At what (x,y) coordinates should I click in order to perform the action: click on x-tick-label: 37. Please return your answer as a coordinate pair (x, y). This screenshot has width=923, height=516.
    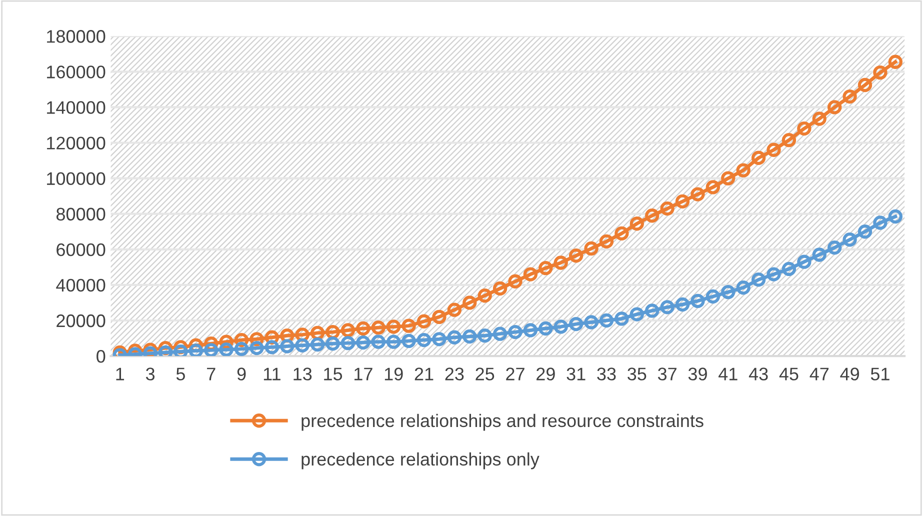
    Looking at the image, I should click on (667, 374).